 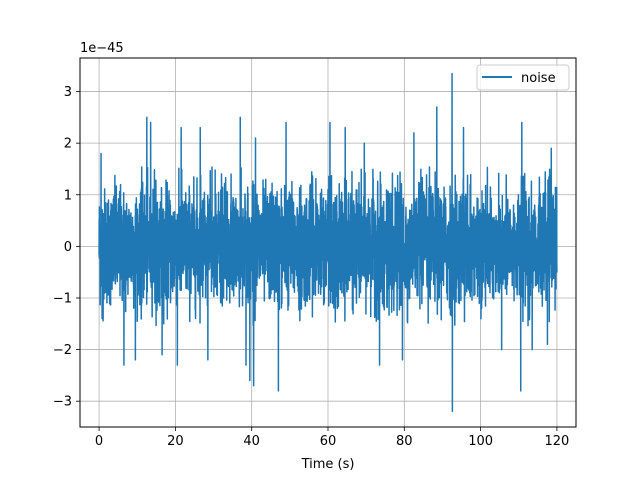 I want to click on x-tick-label: 60, so click(x=328, y=441).